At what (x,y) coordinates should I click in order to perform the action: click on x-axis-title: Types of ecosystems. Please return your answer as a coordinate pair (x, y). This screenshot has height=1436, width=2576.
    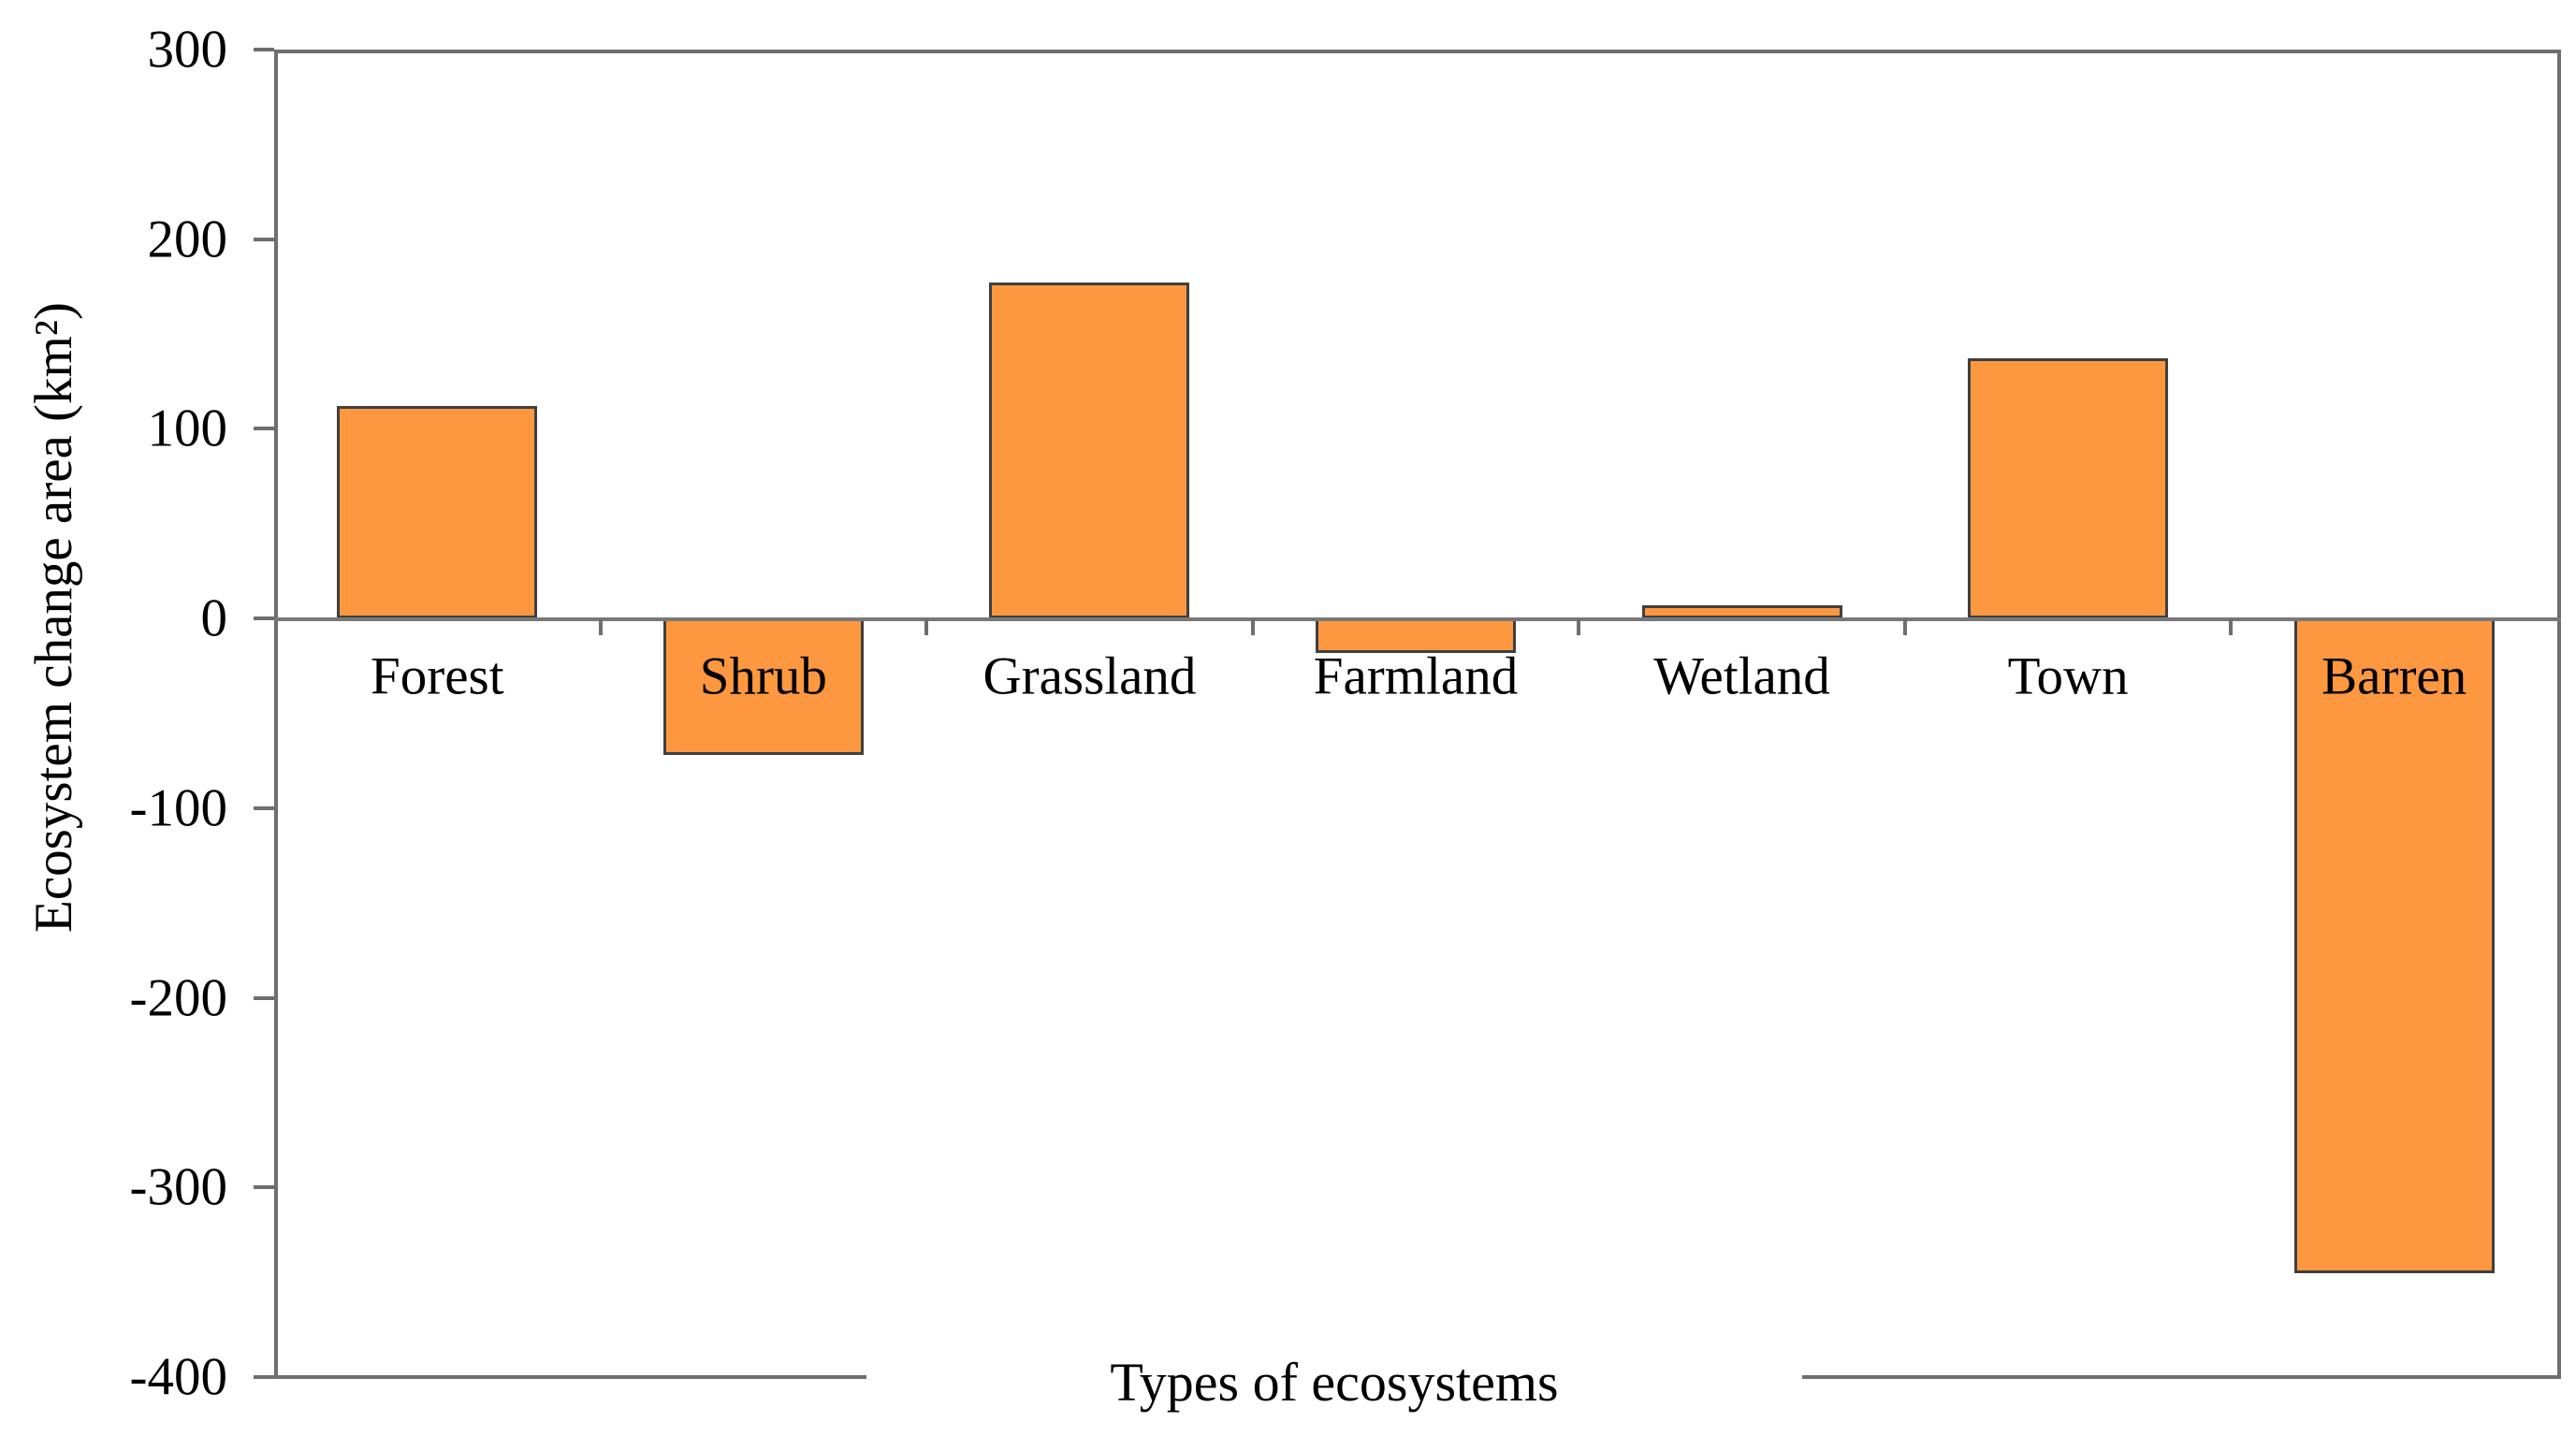
    Looking at the image, I should click on (1334, 1382).